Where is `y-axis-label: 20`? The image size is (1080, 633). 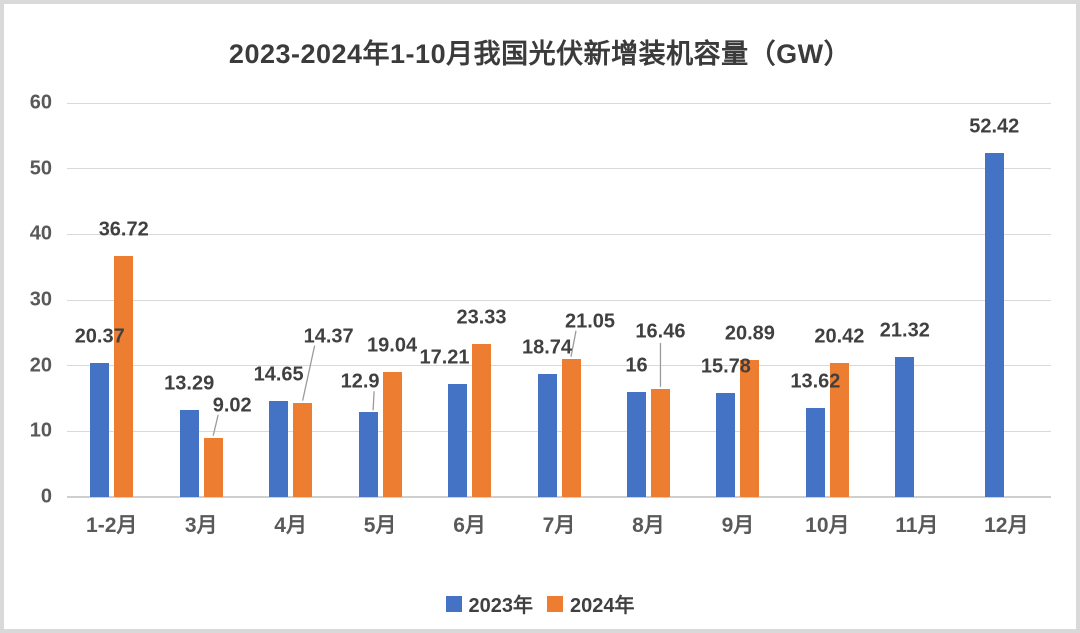 y-axis-label: 20 is located at coordinates (40, 365).